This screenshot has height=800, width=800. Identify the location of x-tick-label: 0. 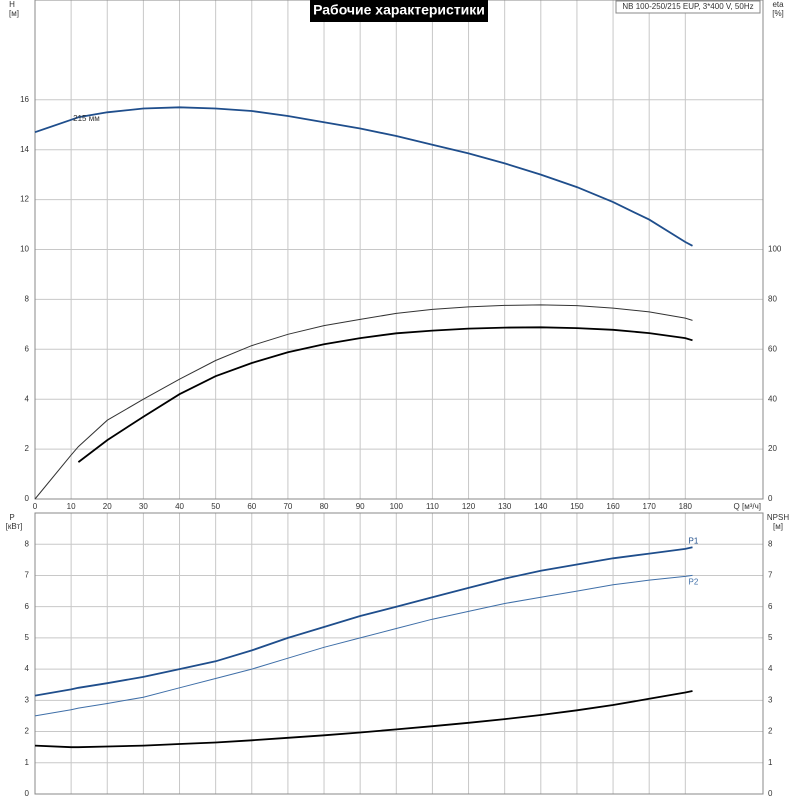
(35, 506).